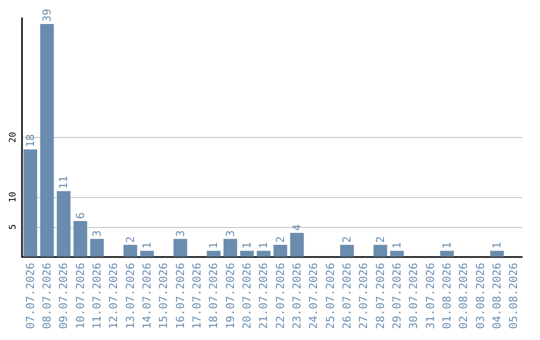 Image resolution: width=540 pixels, height=340 pixels. Describe the element at coordinates (363, 296) in the screenshot. I see `x-tick-label: 27.07.2026` at that location.